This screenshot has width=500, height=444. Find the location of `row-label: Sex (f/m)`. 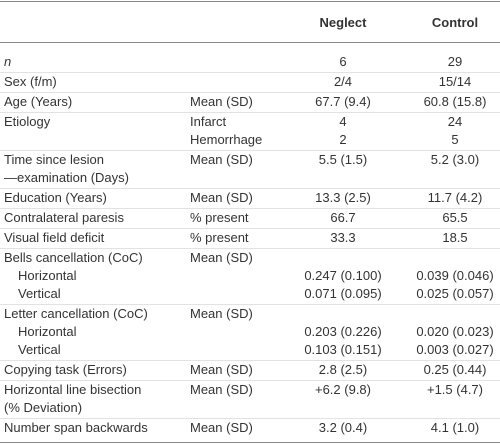

row-label: Sex (f/m) is located at coordinates (30, 81).